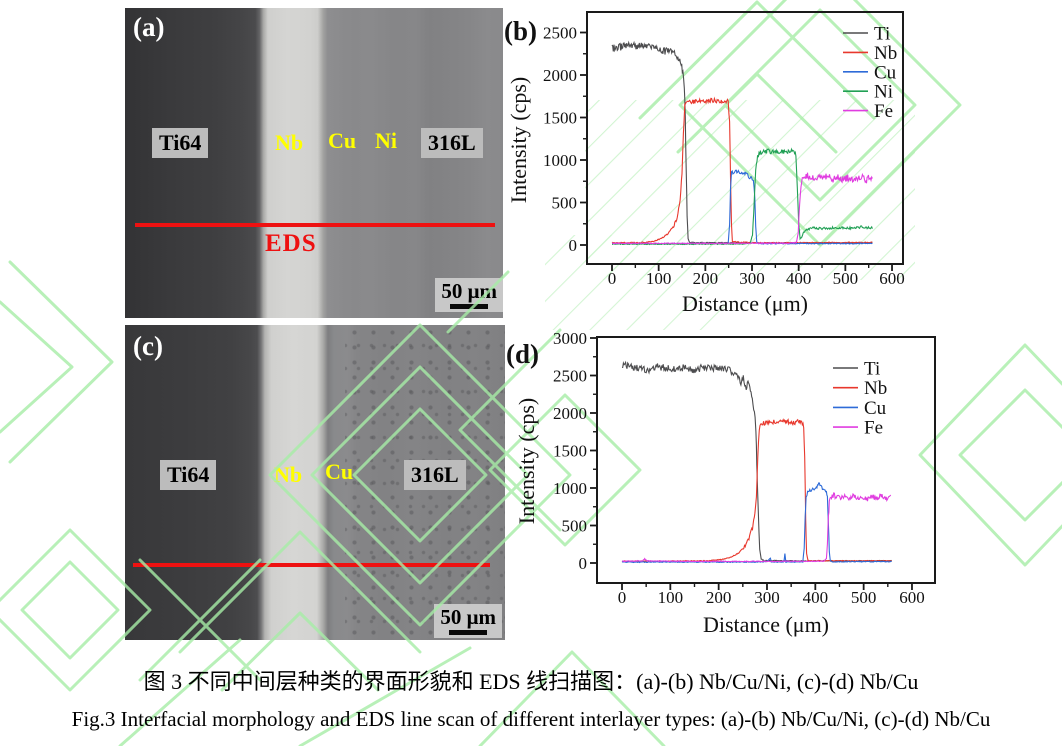 The width and height of the screenshot is (1062, 746). Describe the element at coordinates (570, 338) in the screenshot. I see `y-tick-label: 3000` at that location.